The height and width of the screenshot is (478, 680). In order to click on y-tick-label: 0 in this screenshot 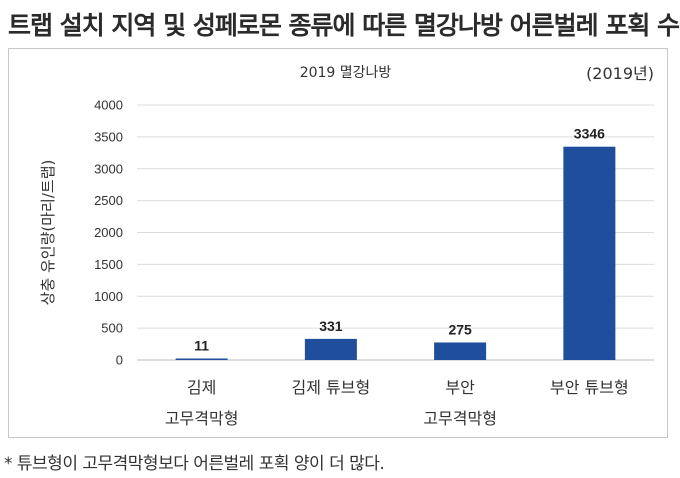, I will do `click(119, 360)`.